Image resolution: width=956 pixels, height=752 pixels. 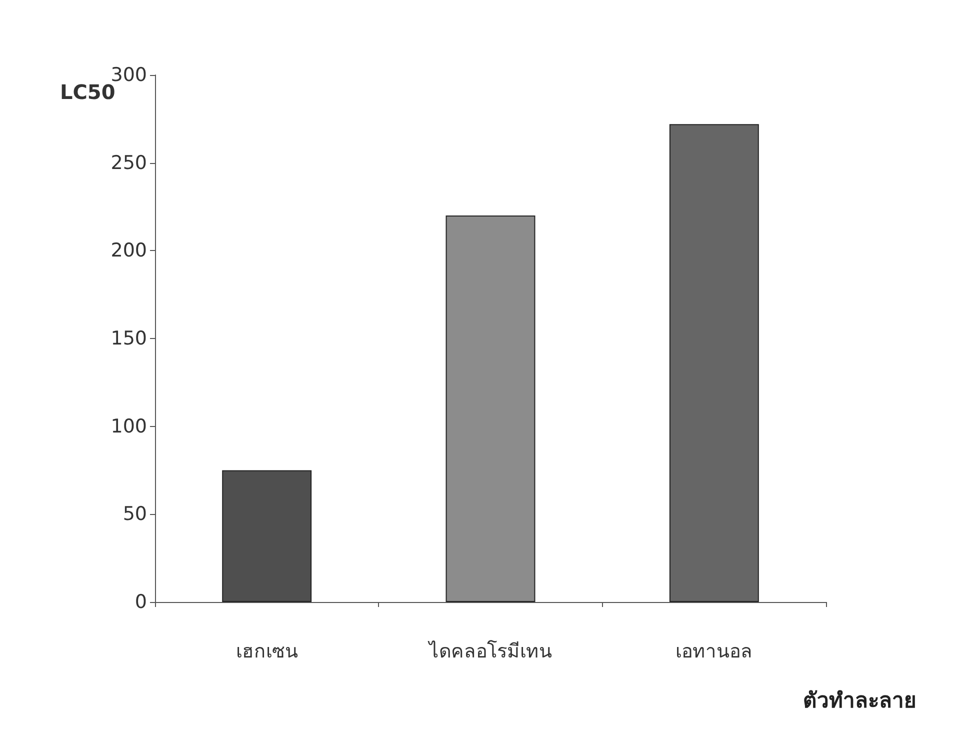 What do you see at coordinates (714, 651) in the screenshot?
I see `x-tick-label: เอทานอล` at bounding box center [714, 651].